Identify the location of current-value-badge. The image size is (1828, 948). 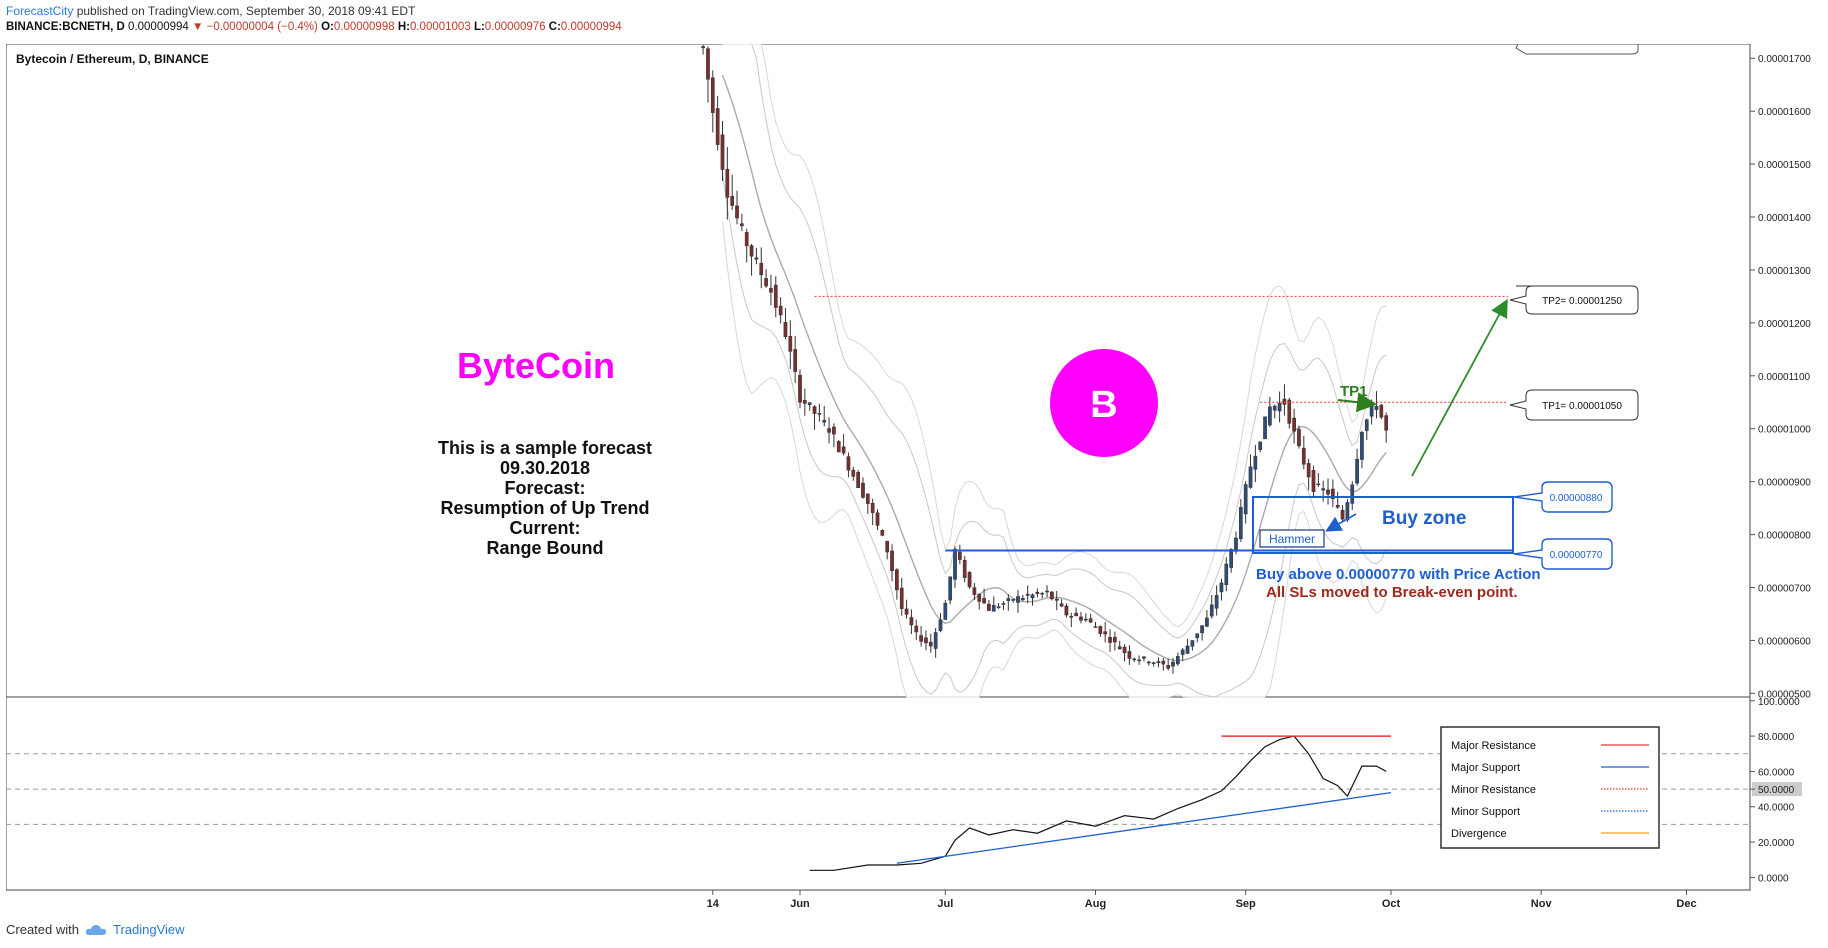
(1777, 789).